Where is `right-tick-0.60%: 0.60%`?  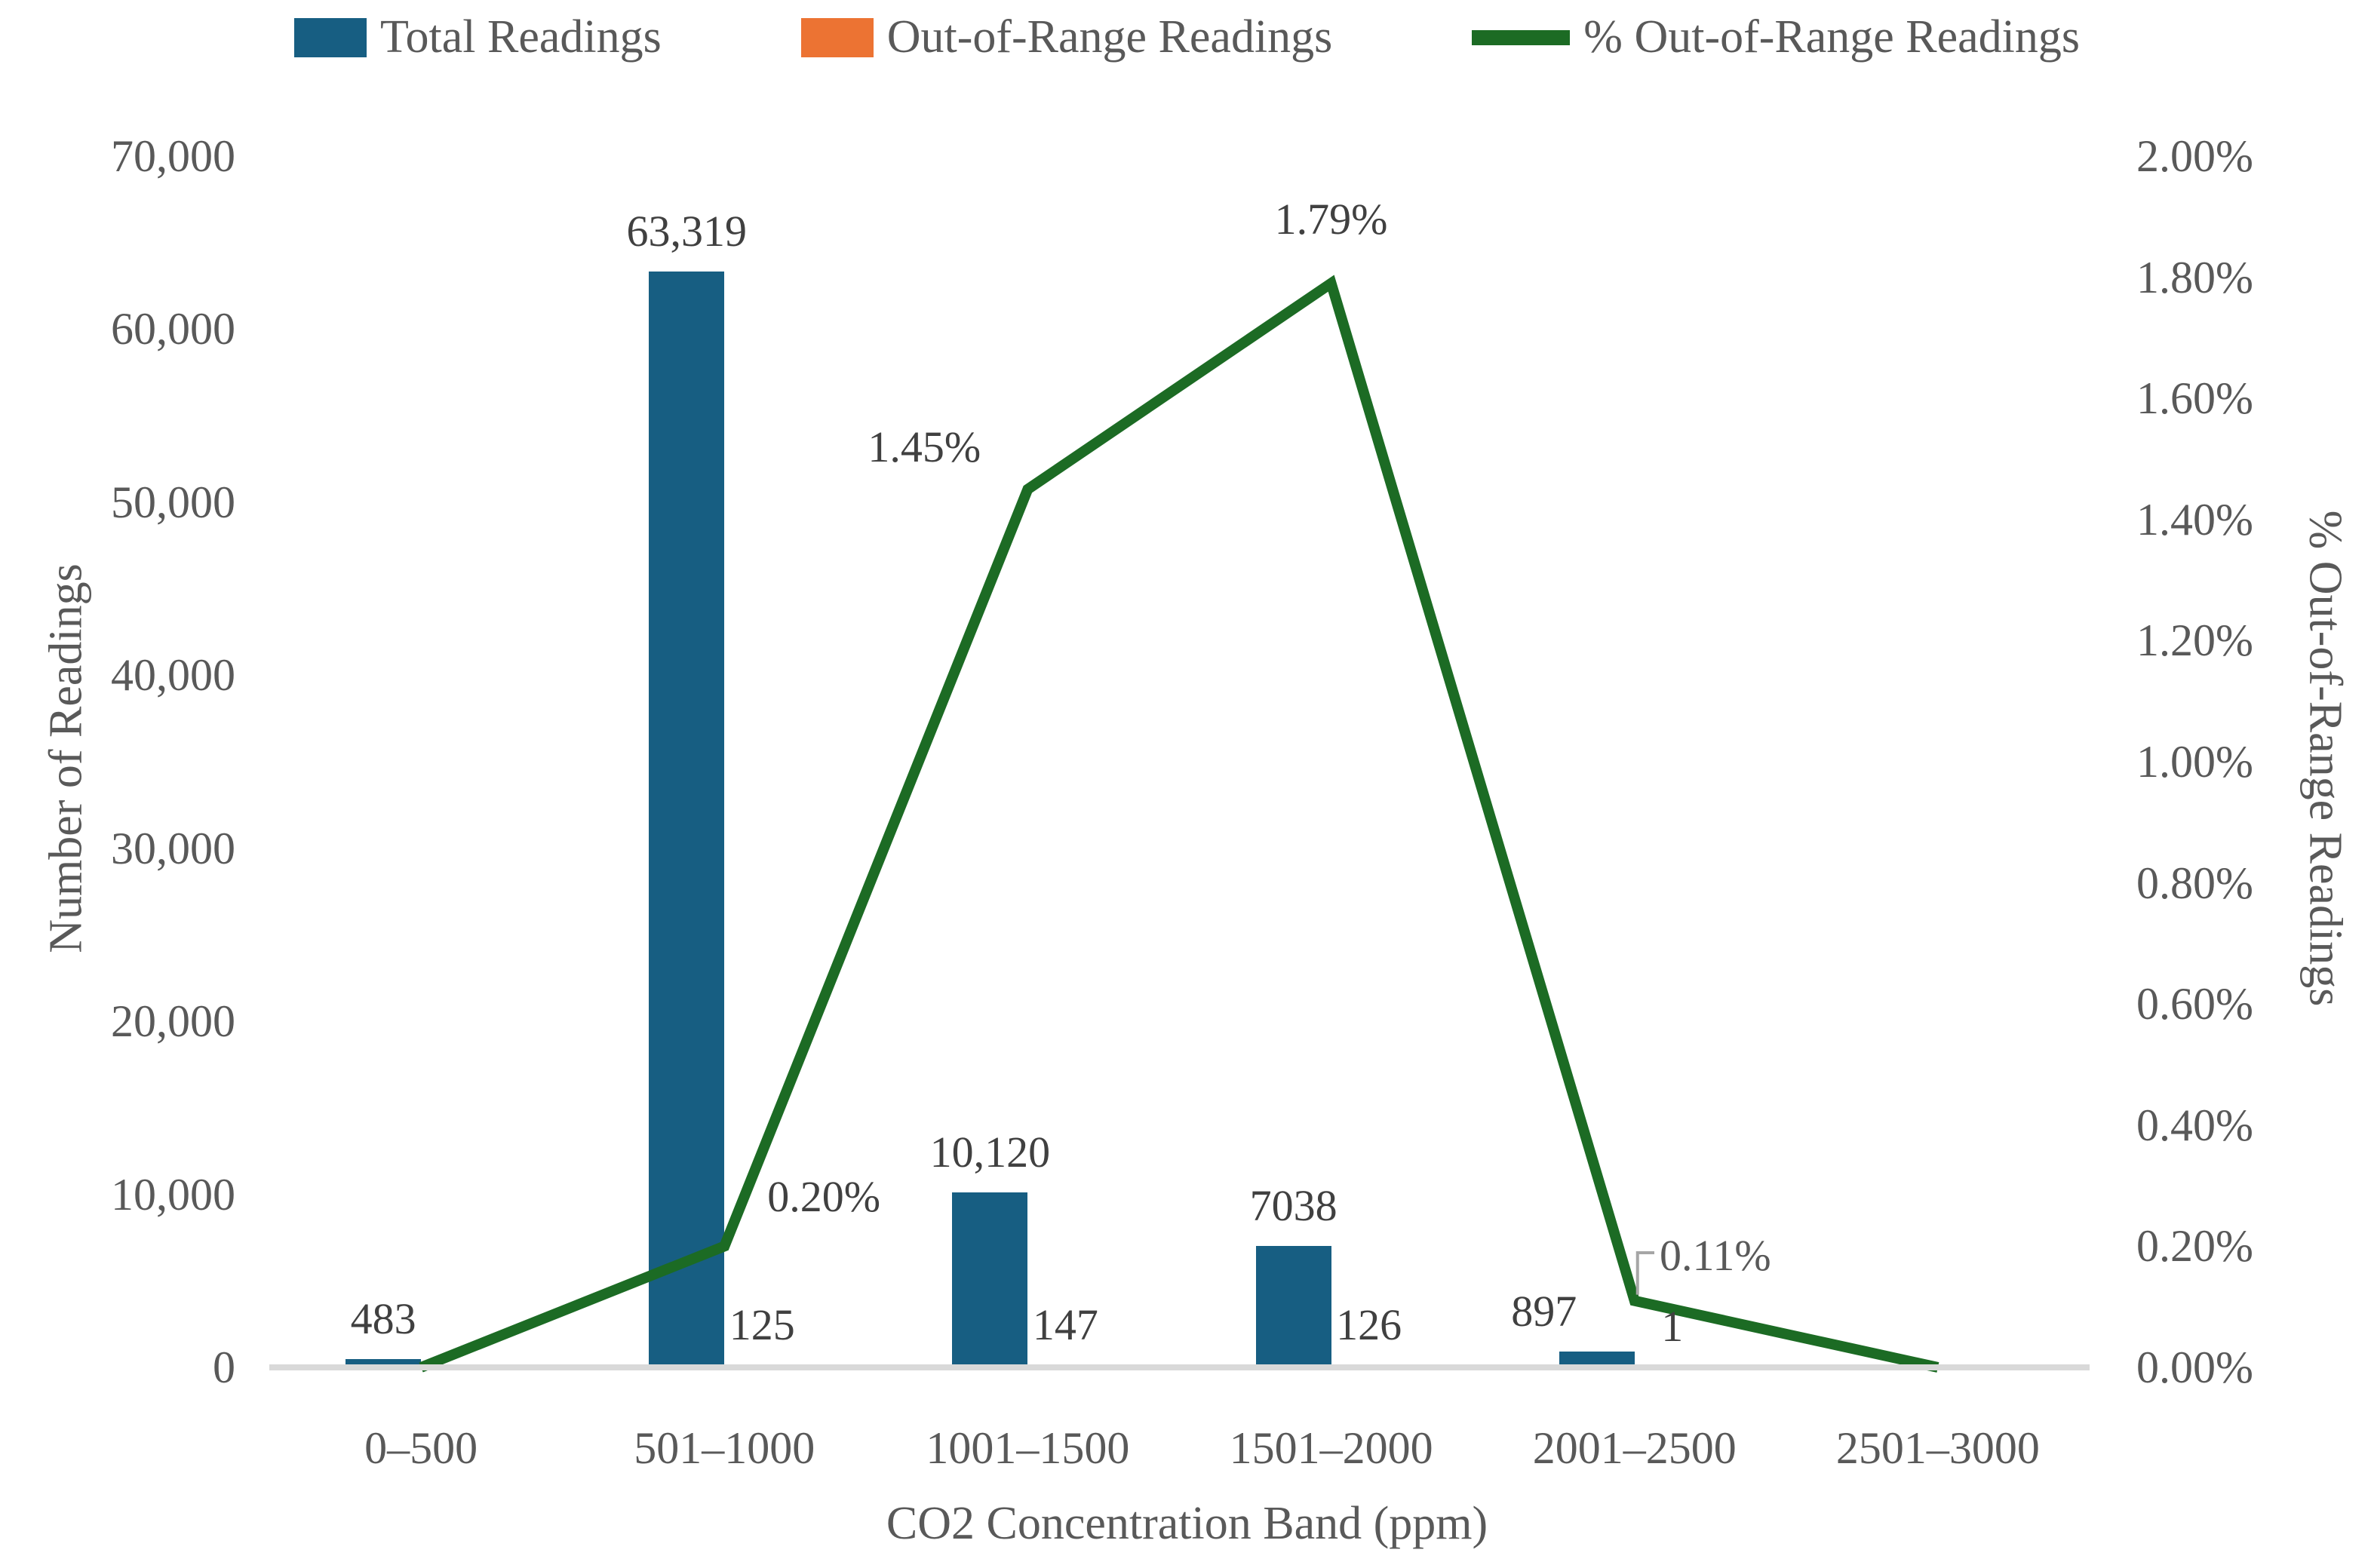 right-tick-0.60%: 0.60% is located at coordinates (2194, 1004).